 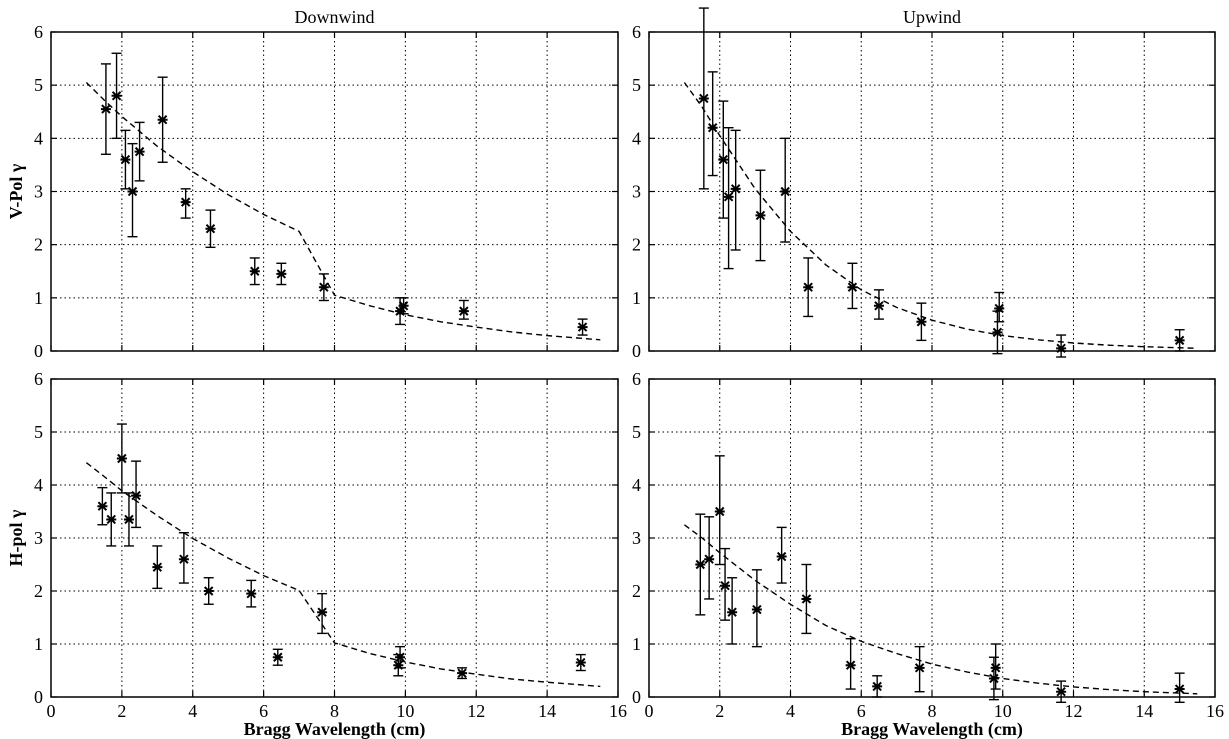 I want to click on y-axis-label: V-Pol γ, so click(x=16, y=191).